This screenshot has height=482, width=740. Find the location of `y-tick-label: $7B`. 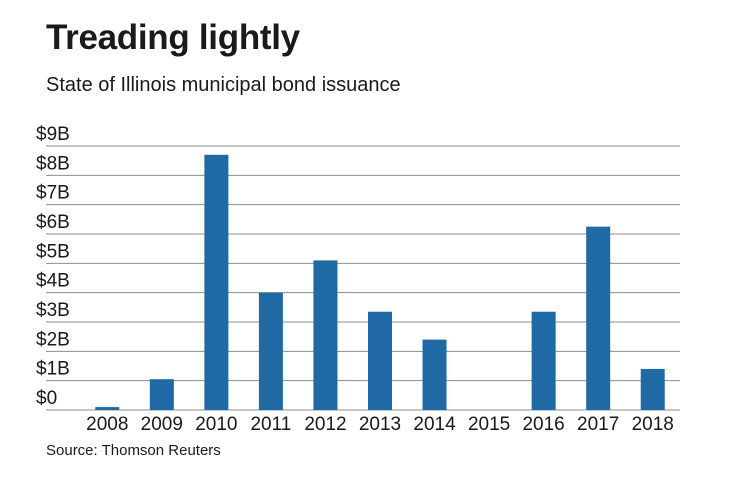

y-tick-label: $7B is located at coordinates (53, 193).